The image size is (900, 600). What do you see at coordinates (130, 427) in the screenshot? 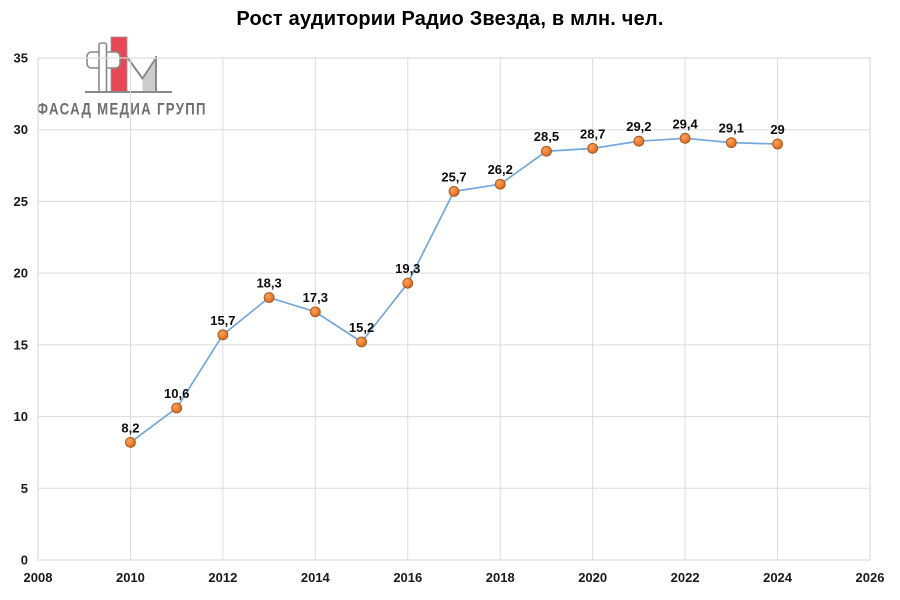
I see `data-point-label: 8,2` at bounding box center [130, 427].